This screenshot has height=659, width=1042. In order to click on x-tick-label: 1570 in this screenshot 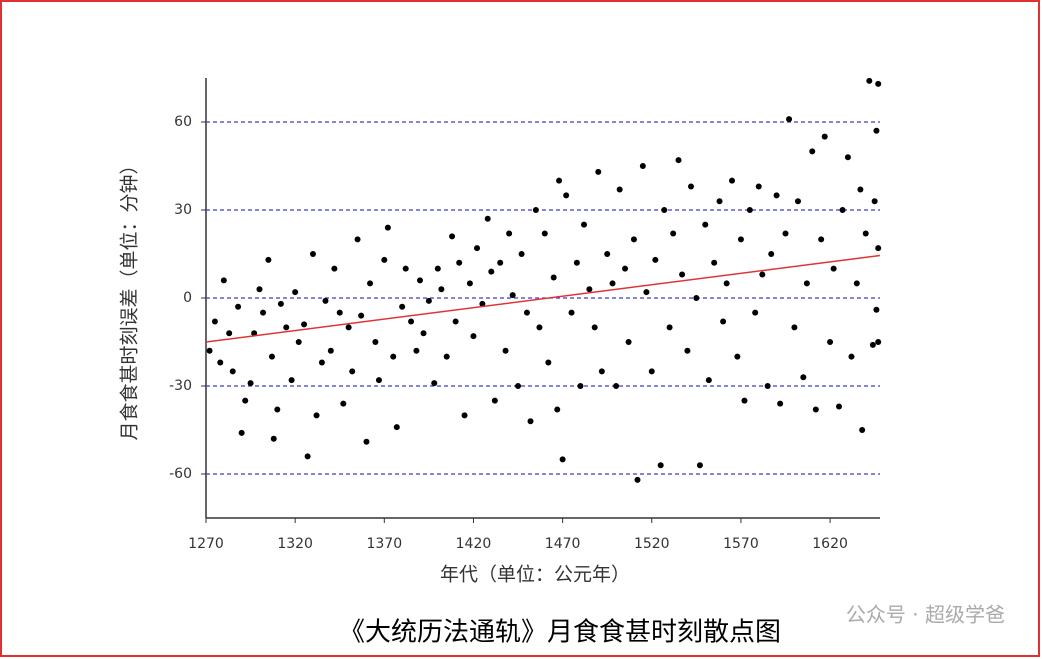, I will do `click(741, 544)`.